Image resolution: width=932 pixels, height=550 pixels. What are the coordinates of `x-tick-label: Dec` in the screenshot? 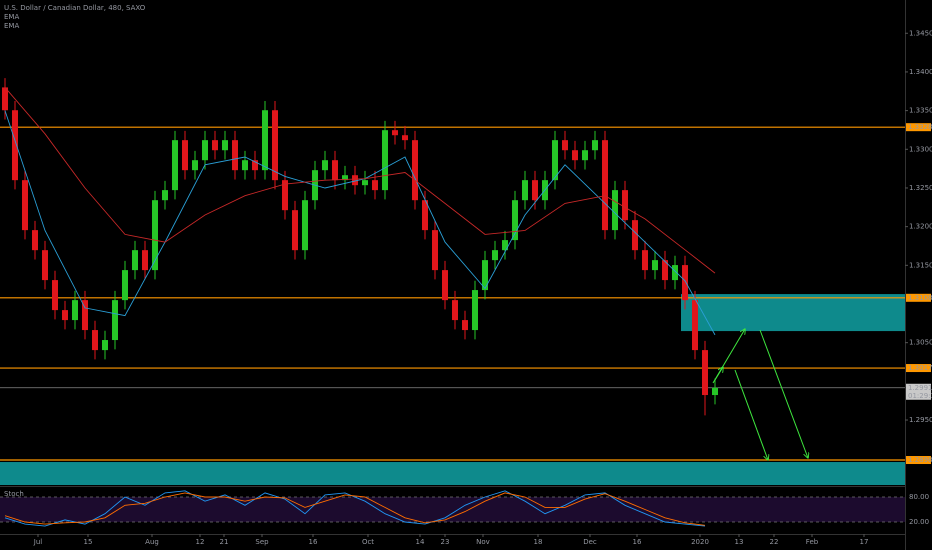 It's located at (590, 542).